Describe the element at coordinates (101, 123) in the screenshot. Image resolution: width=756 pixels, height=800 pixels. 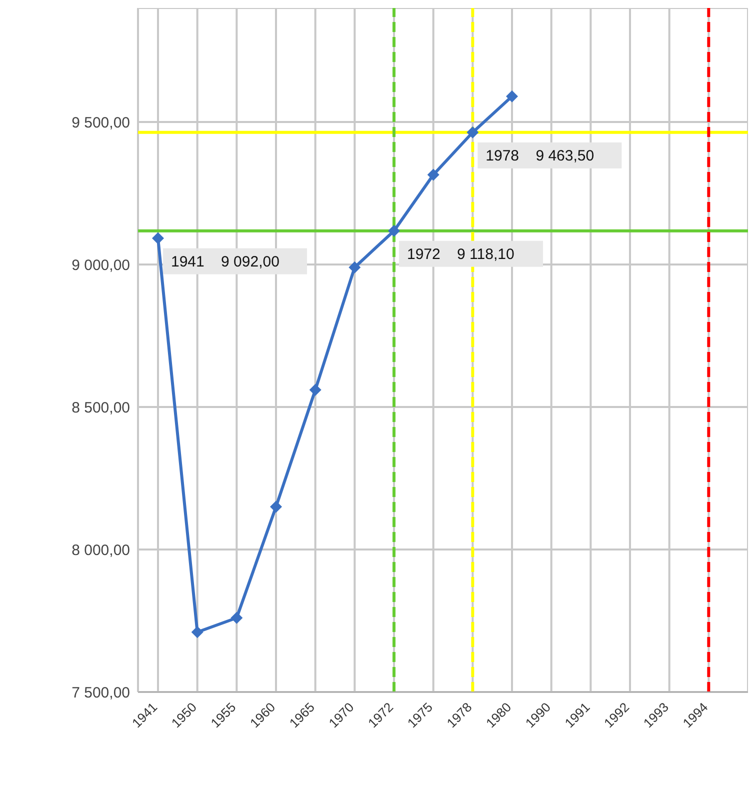
I see `y-tick-label: 9 500,00` at that location.